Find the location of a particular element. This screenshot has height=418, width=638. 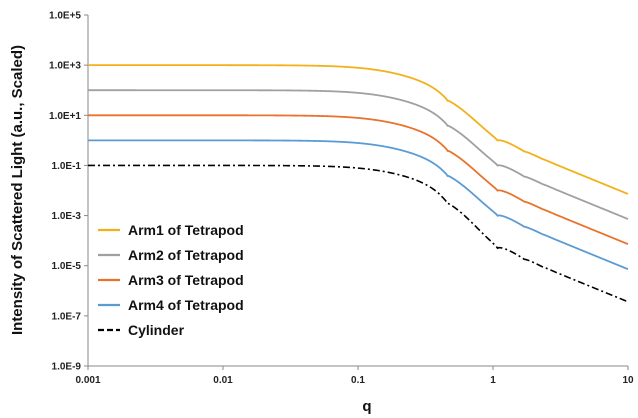

y-tick-label: 1.0E+1 is located at coordinates (65, 116).